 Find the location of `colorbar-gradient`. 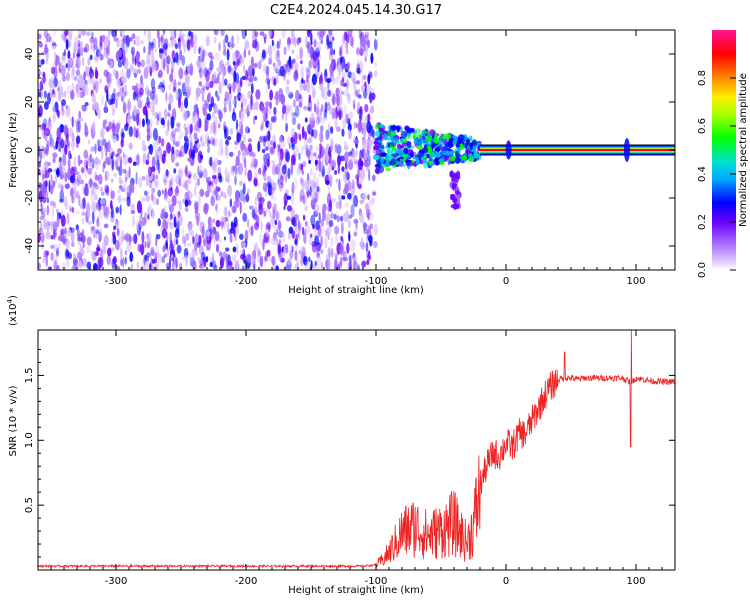

colorbar-gradient is located at coordinates (724, 150).